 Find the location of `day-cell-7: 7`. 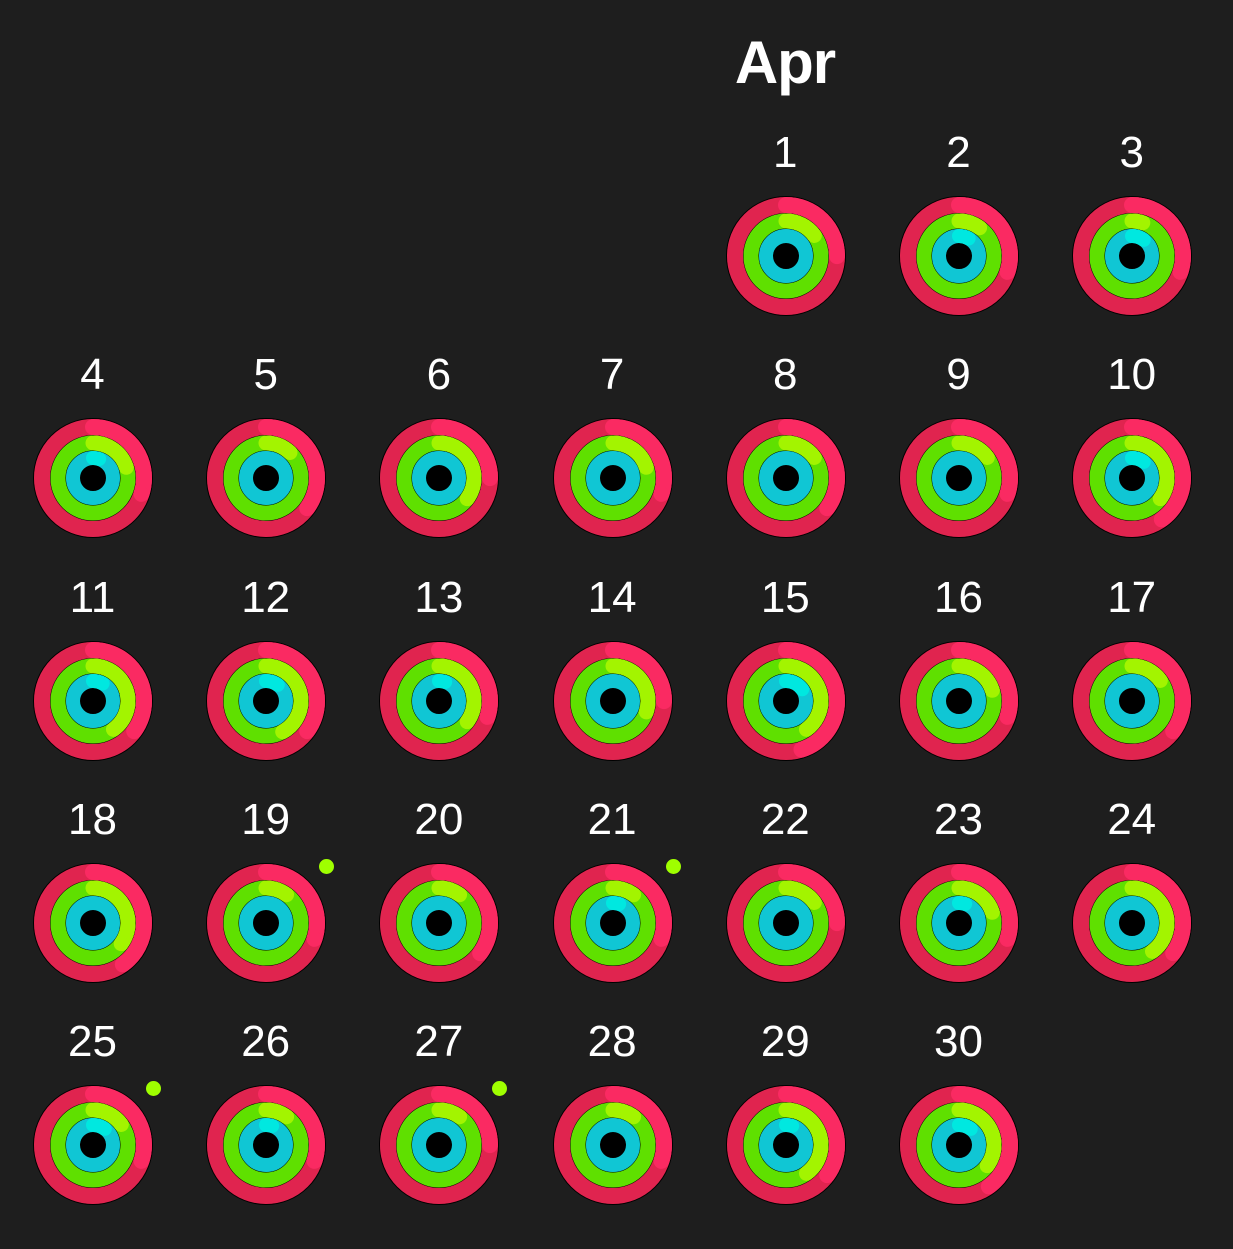

day-cell-7: 7 is located at coordinates (612, 461).